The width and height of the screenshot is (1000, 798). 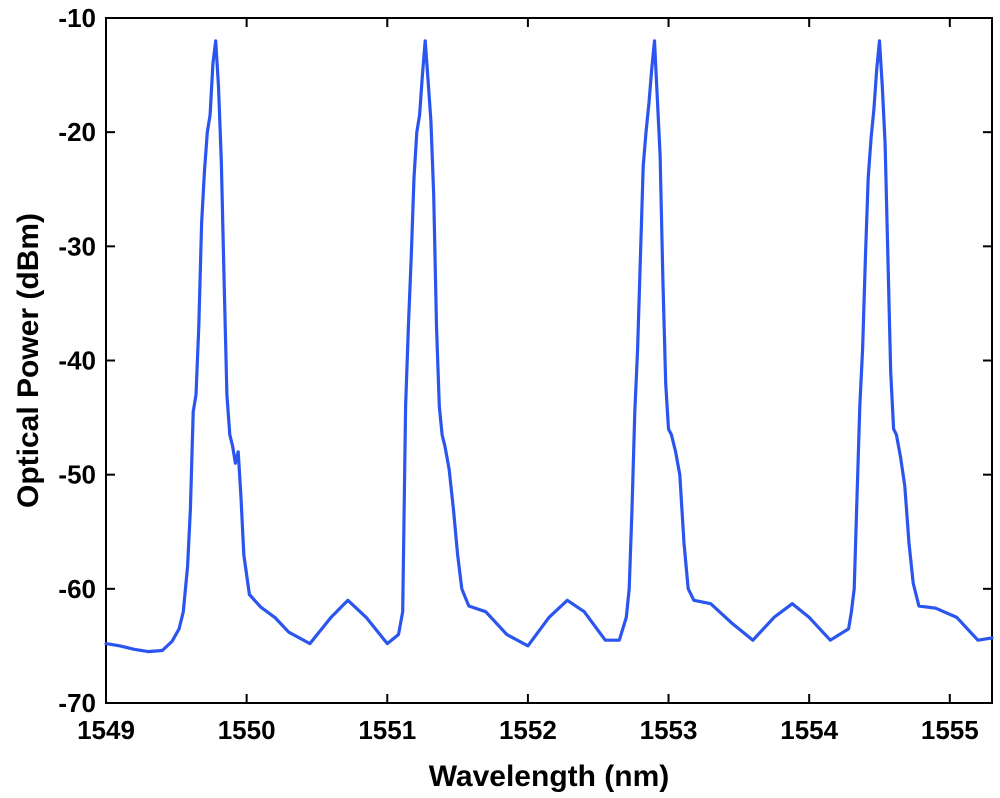 I want to click on y-tick-label: -30, so click(x=77, y=246).